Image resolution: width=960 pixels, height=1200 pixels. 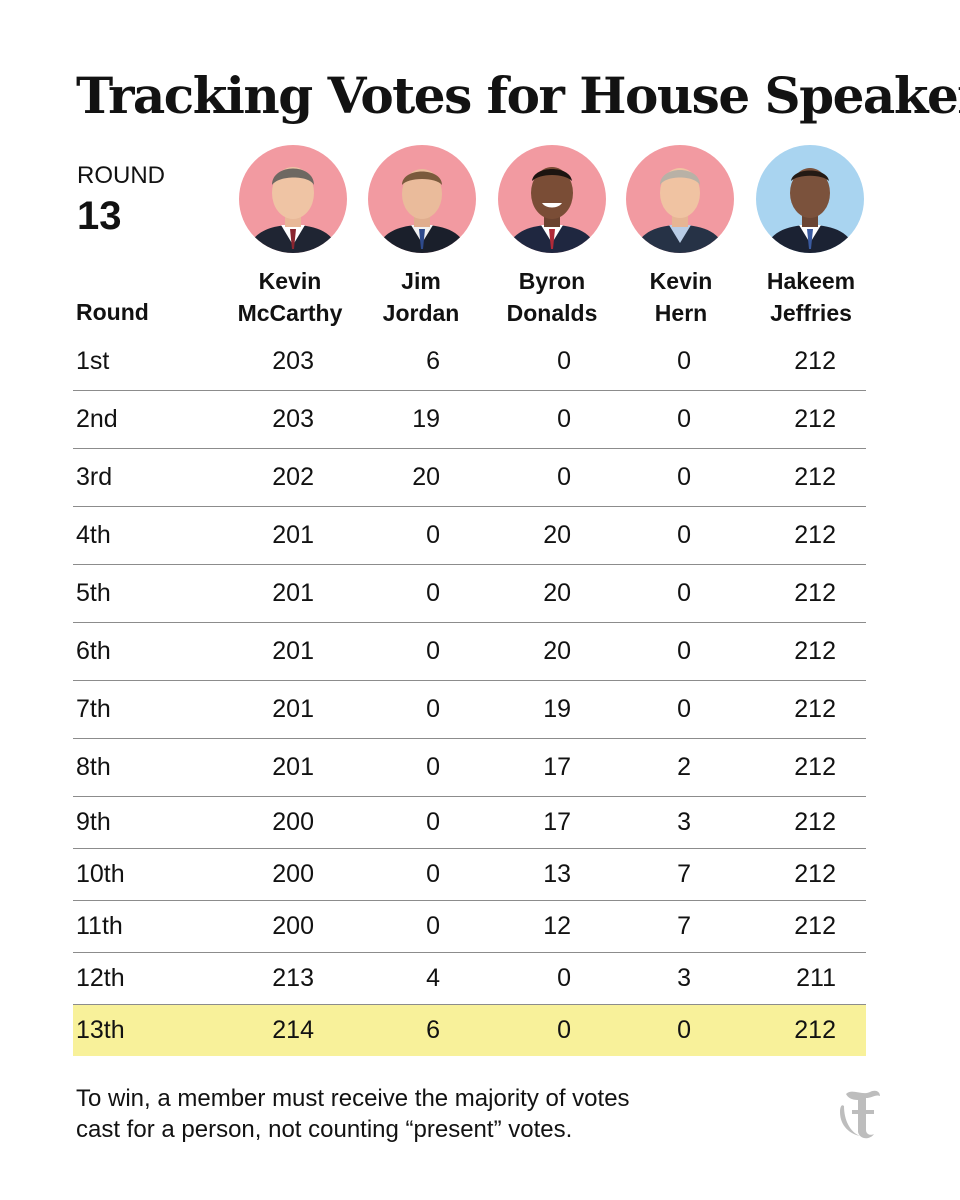 I want to click on avatar-kevin-mccarthy, so click(x=293, y=199).